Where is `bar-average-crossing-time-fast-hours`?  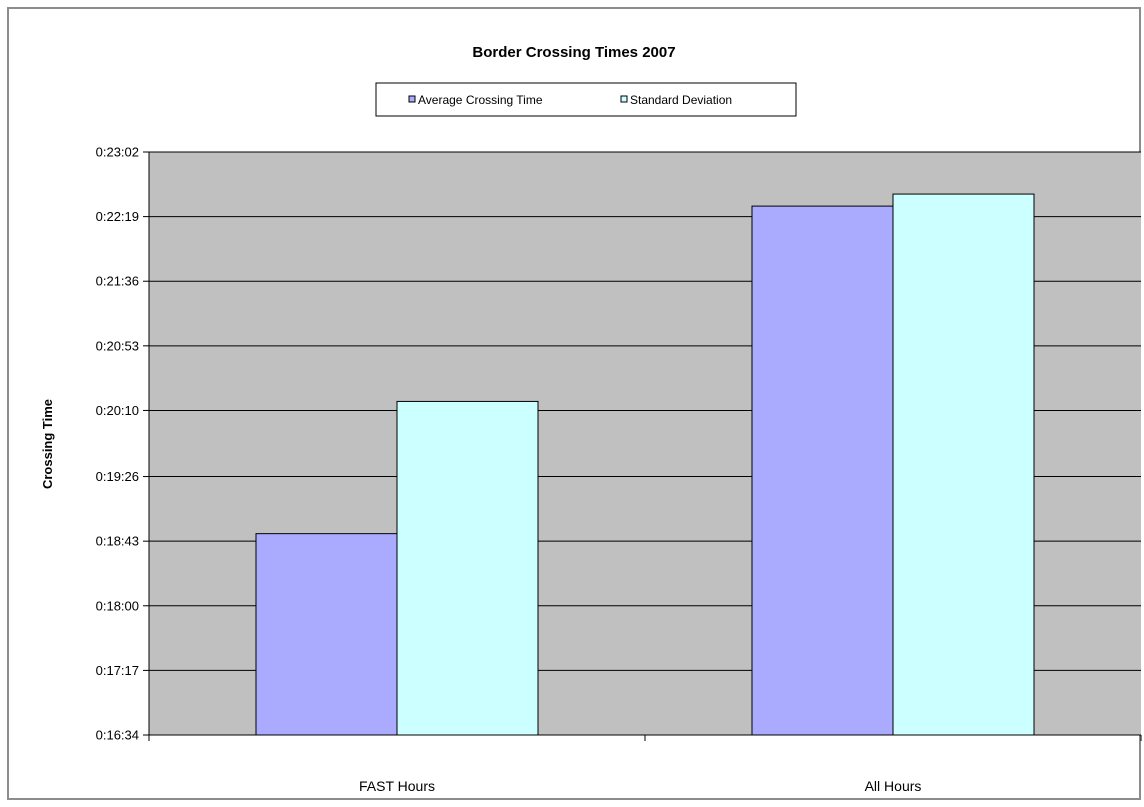
bar-average-crossing-time-fast-hours is located at coordinates (326, 634).